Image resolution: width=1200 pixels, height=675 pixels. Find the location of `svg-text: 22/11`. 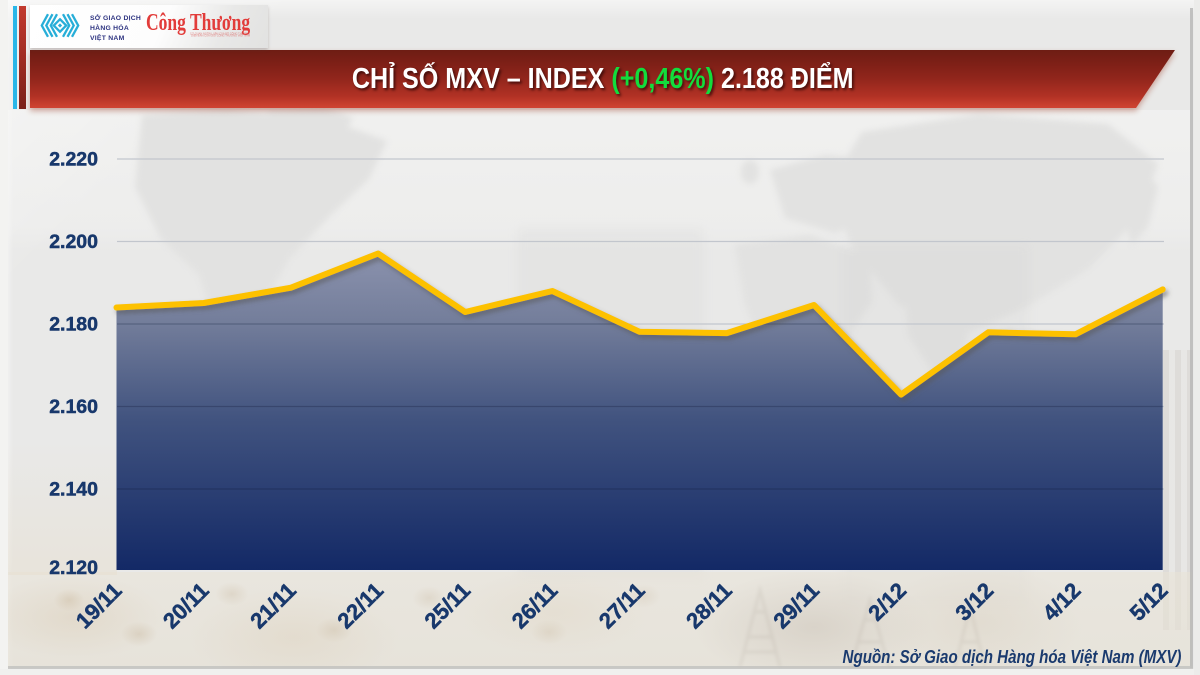

svg-text: 22/11 is located at coordinates (360, 606).